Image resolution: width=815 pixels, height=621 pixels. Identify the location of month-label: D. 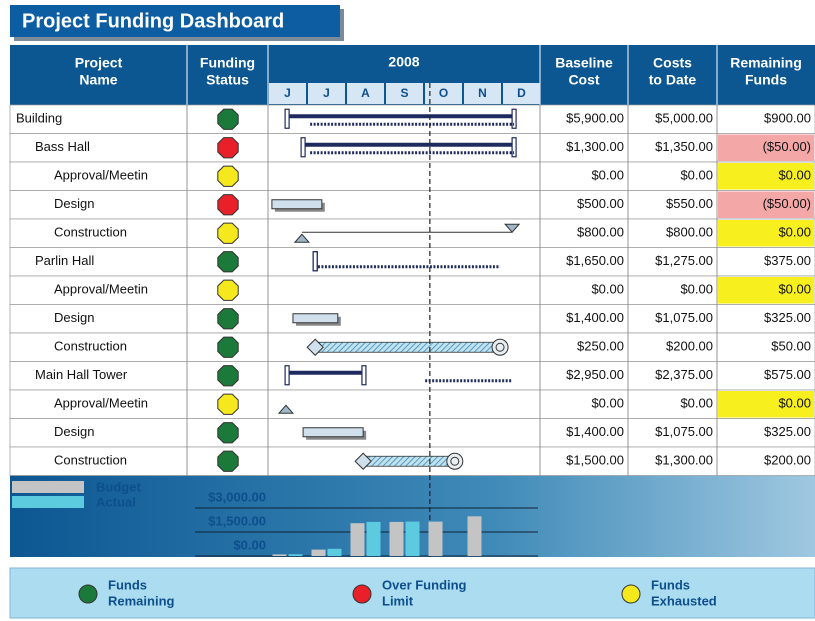
(521, 93).